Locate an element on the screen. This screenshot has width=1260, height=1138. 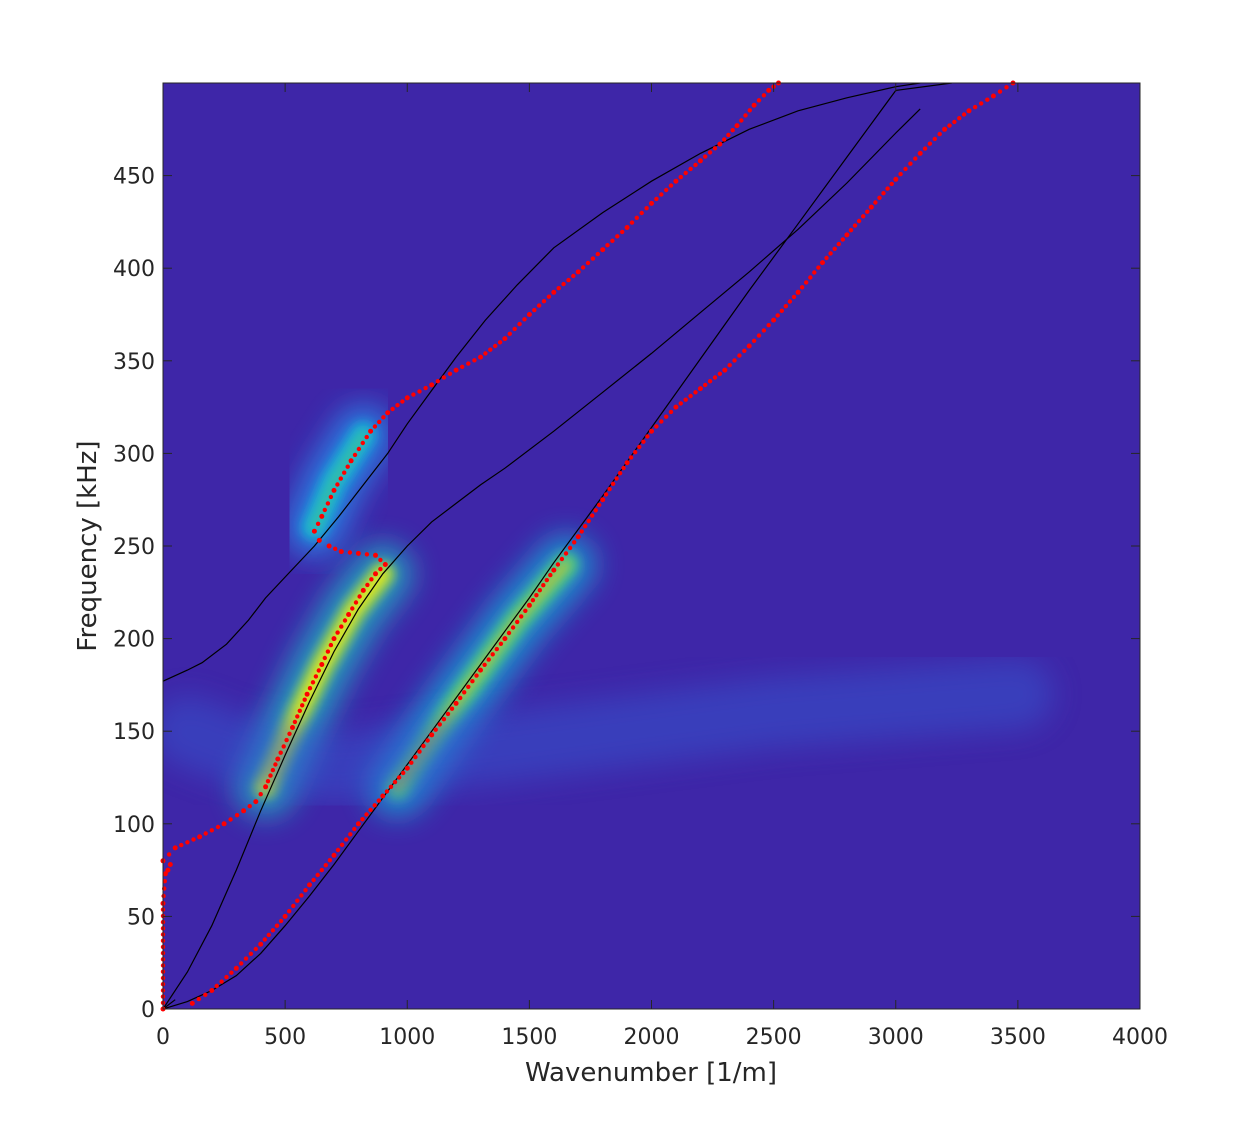
y-tick-label: 200 is located at coordinates (134, 640).